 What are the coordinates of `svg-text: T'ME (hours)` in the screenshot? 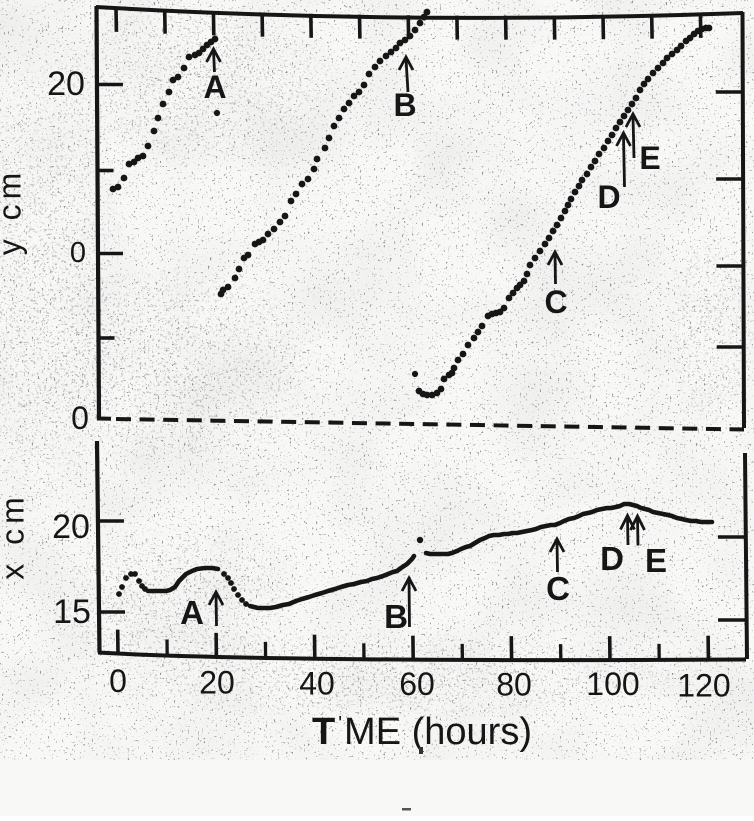 It's located at (422, 732).